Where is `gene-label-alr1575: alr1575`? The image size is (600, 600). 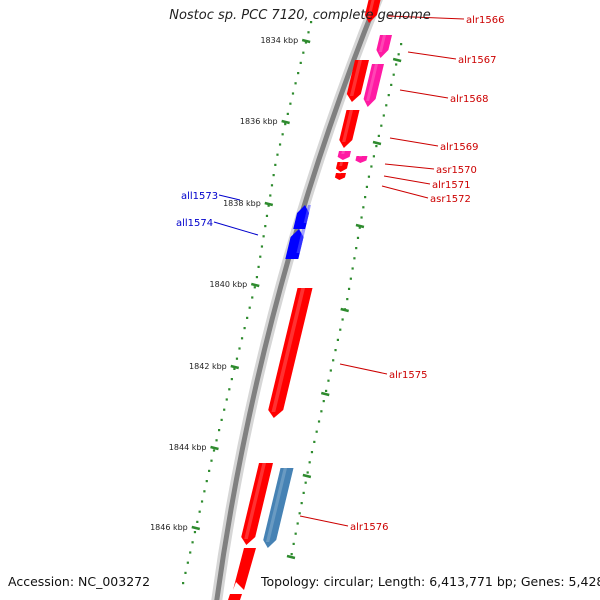 gene-label-alr1575: alr1575 is located at coordinates (408, 375).